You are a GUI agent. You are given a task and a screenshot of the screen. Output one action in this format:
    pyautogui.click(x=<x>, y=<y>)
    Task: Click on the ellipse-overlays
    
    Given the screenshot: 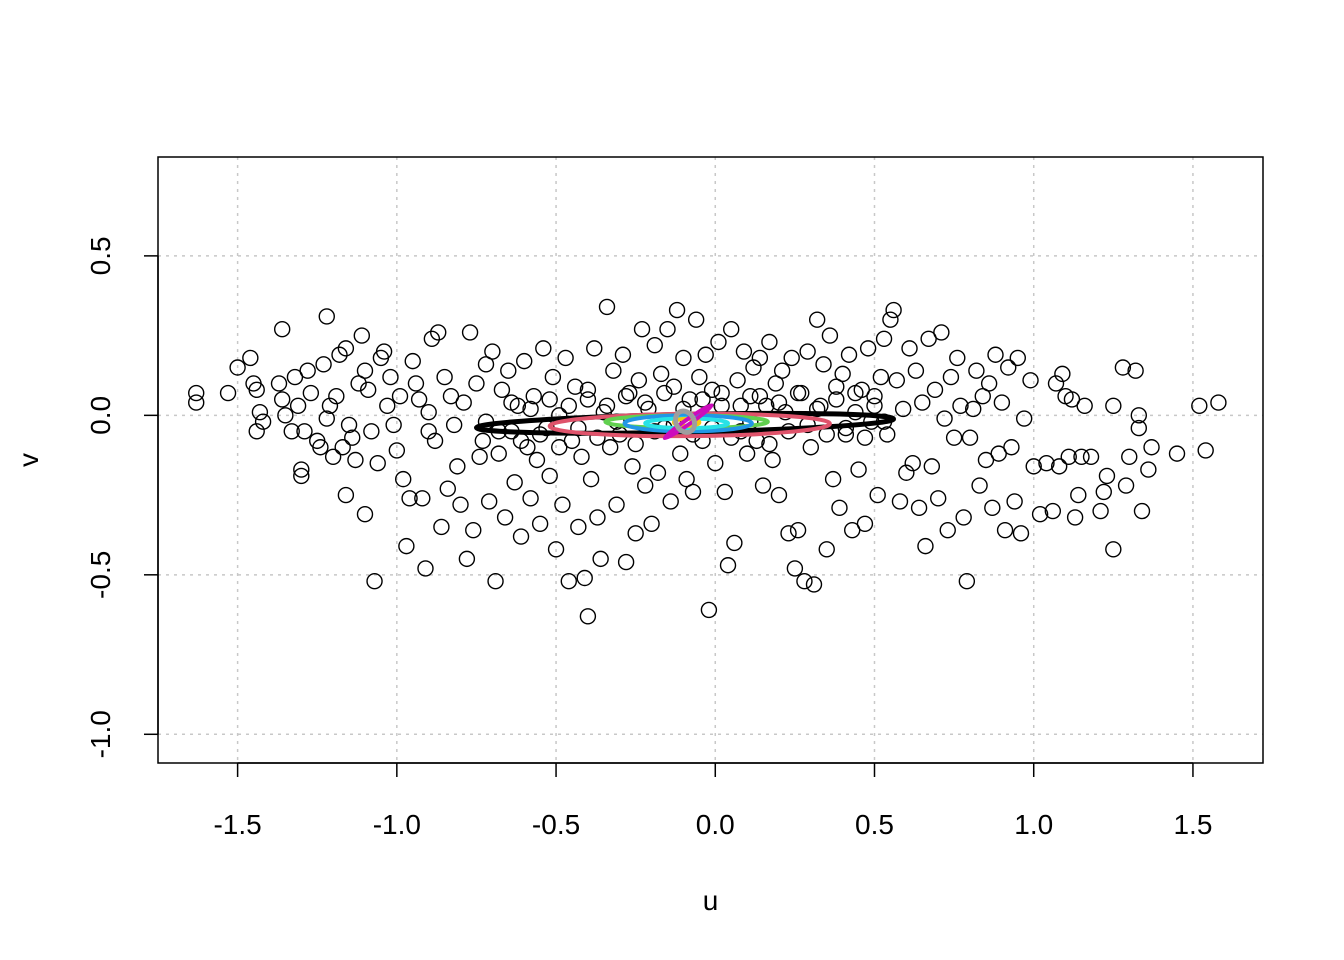 What is the action you would take?
    pyautogui.click(x=685, y=422)
    